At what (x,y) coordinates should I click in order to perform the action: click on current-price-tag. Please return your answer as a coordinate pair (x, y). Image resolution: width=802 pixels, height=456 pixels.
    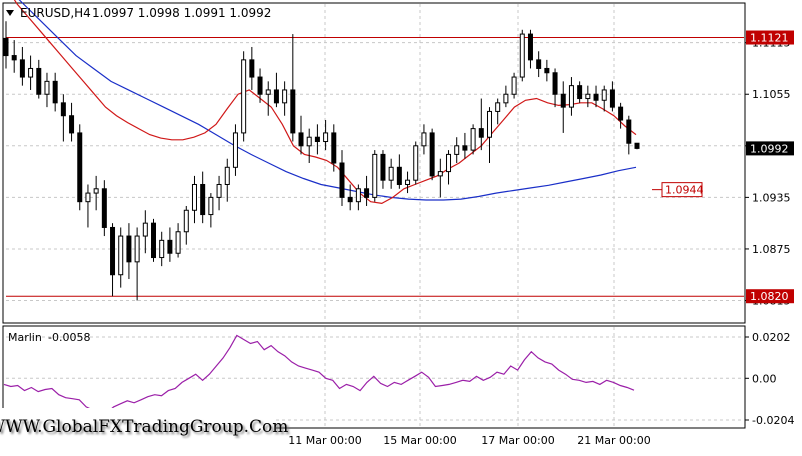
    Looking at the image, I should click on (770, 148).